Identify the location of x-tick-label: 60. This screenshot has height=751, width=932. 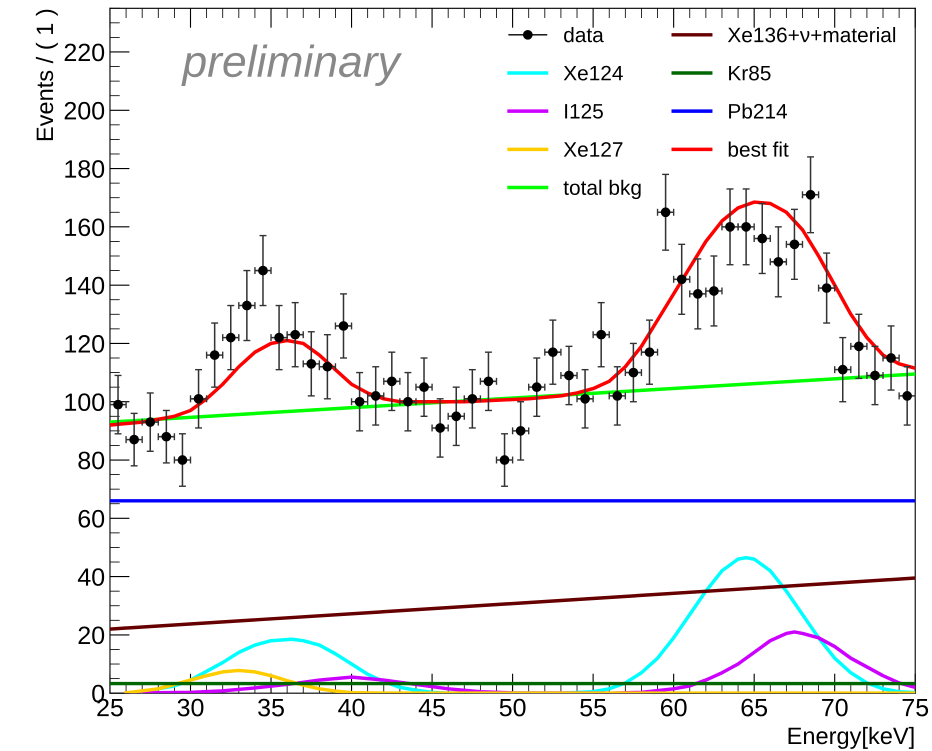
(674, 707).